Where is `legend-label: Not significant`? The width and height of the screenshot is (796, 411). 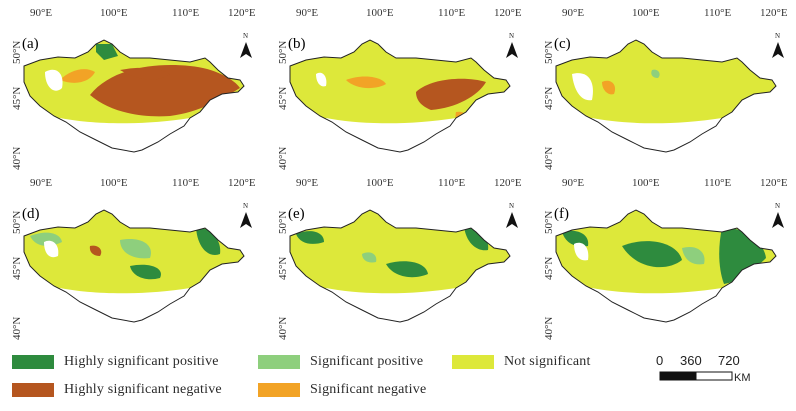 legend-label: Not significant is located at coordinates (547, 361).